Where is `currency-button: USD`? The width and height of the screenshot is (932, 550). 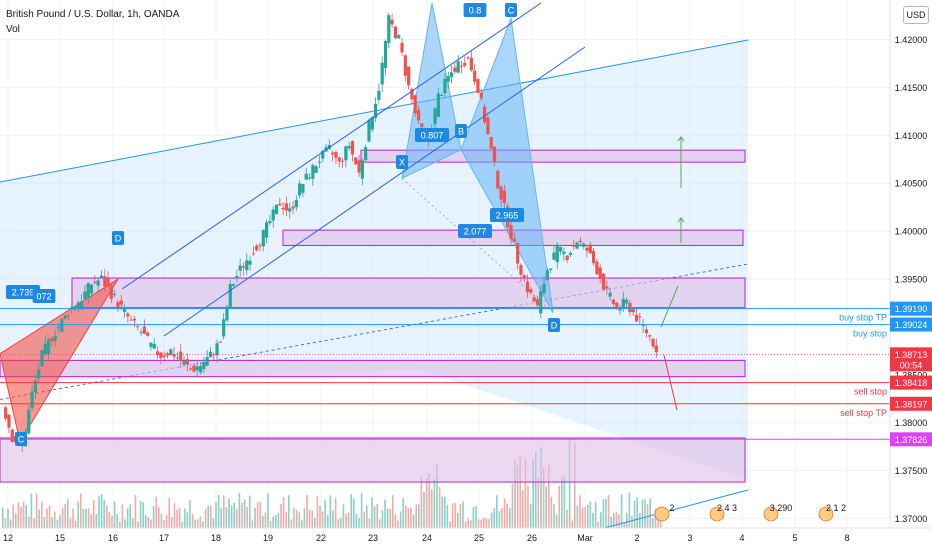
currency-button: USD is located at coordinates (916, 15).